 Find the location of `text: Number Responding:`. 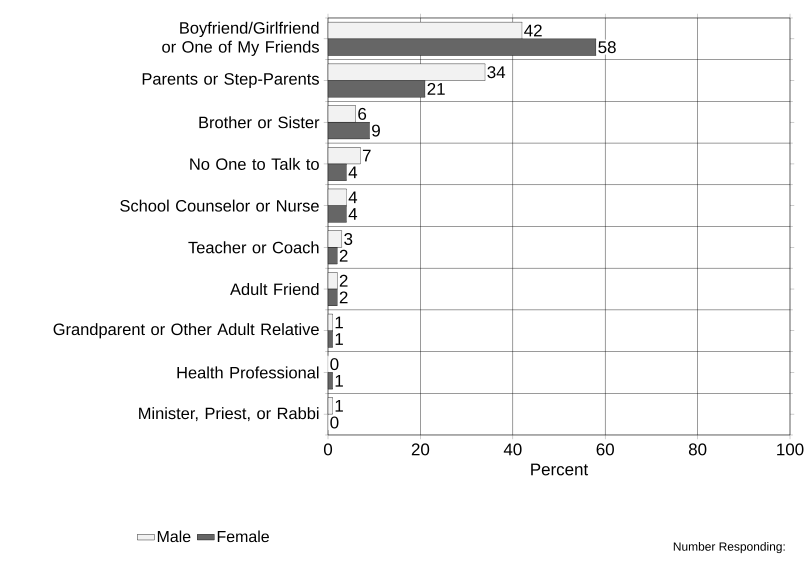

text: Number Responding: is located at coordinates (729, 548).